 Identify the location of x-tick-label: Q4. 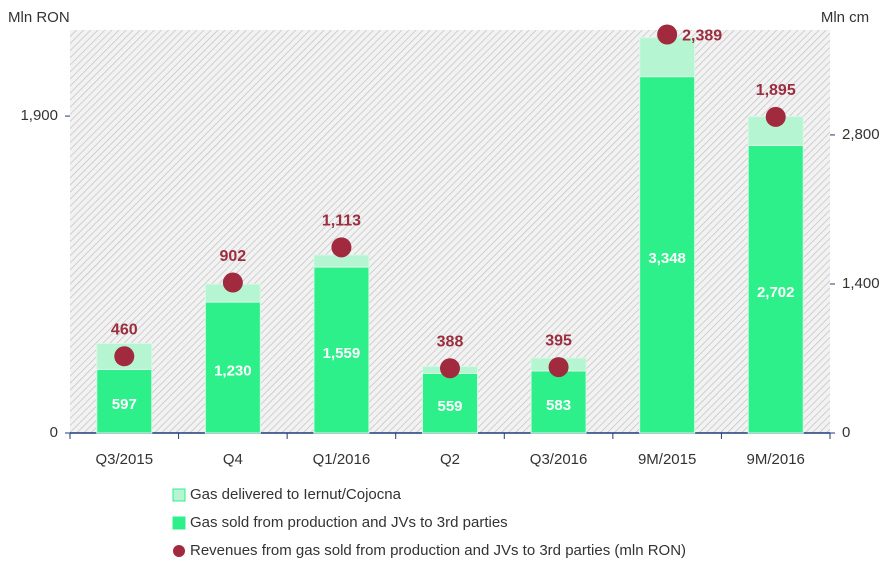
(233, 459).